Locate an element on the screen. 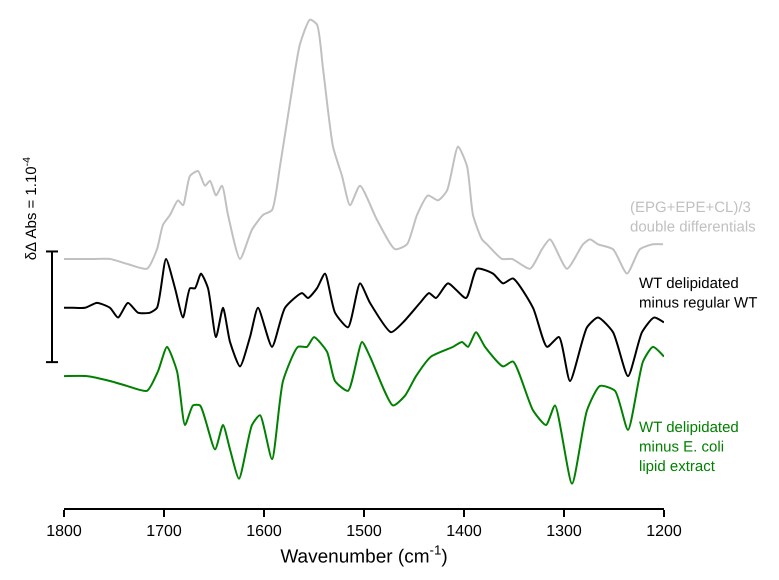 The image size is (779, 580). series-label: WT delipidated minus regular WT is located at coordinates (698, 293).